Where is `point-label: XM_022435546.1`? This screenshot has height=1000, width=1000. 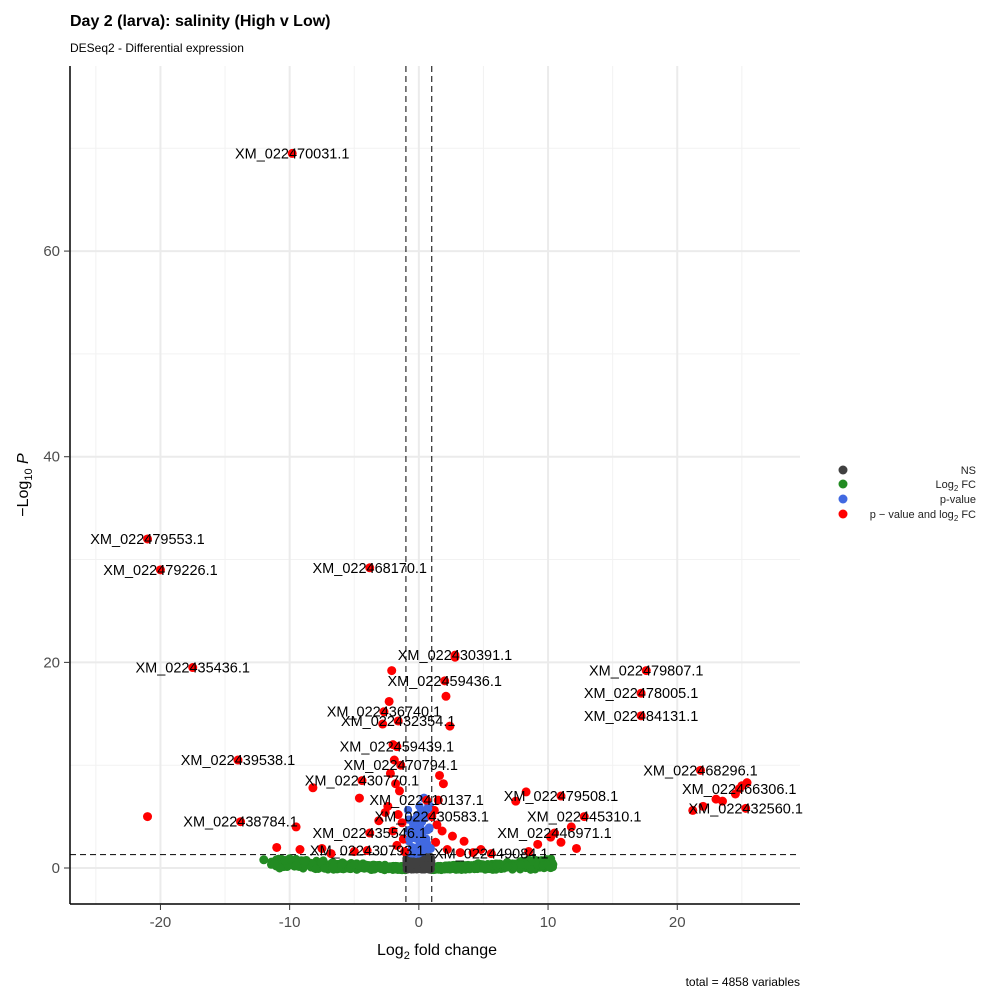
point-label: XM_022435546.1 is located at coordinates (370, 834).